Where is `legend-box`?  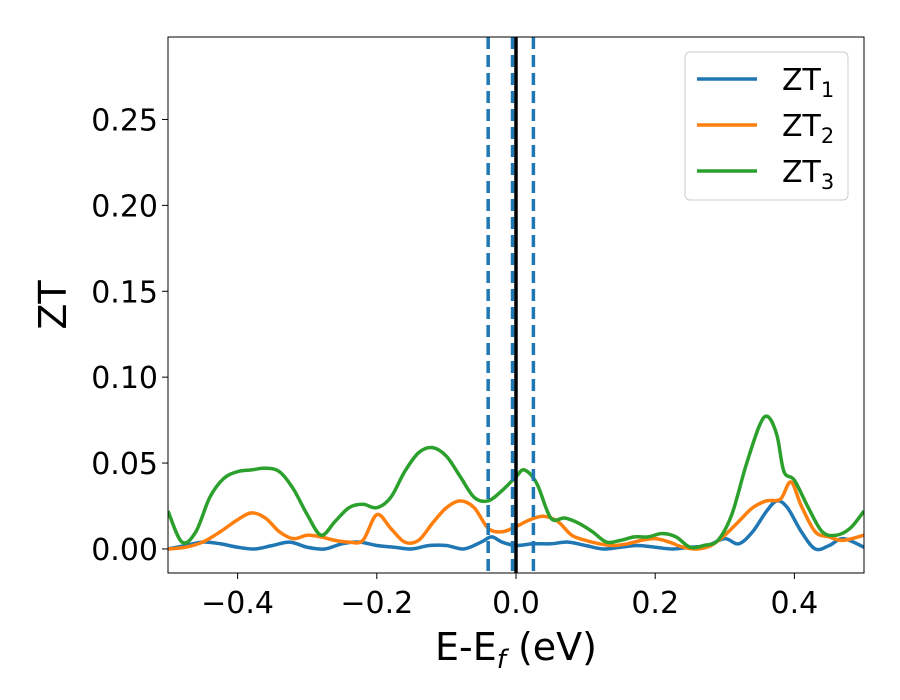 legend-box is located at coordinates (766, 126).